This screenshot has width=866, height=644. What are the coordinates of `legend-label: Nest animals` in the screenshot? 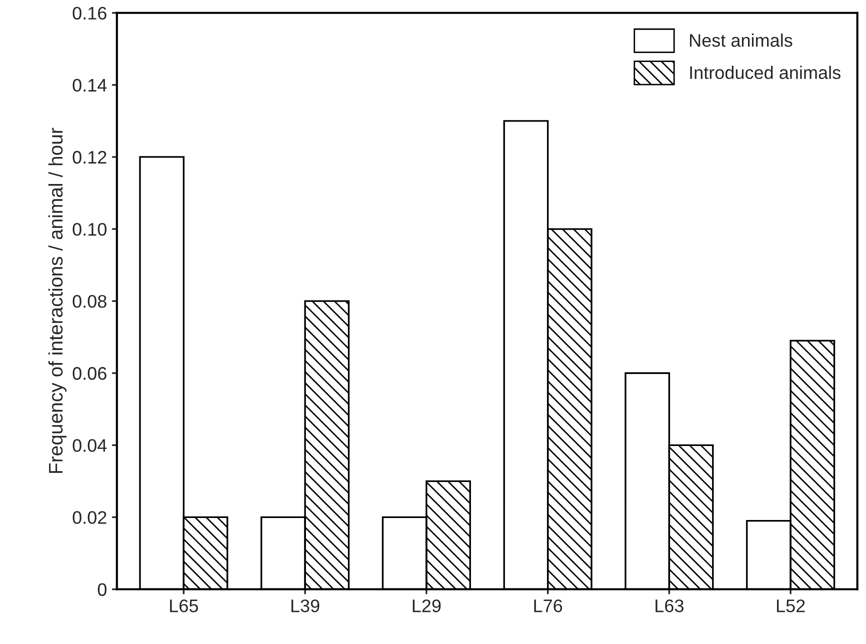 It's located at (741, 40).